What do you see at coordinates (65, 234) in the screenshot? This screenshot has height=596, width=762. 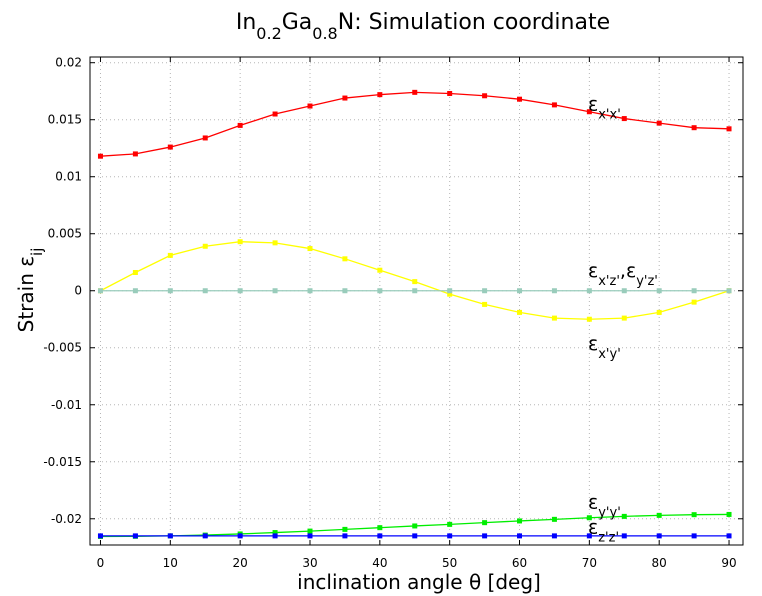 I see `y-tick-label: 0.005` at bounding box center [65, 234].